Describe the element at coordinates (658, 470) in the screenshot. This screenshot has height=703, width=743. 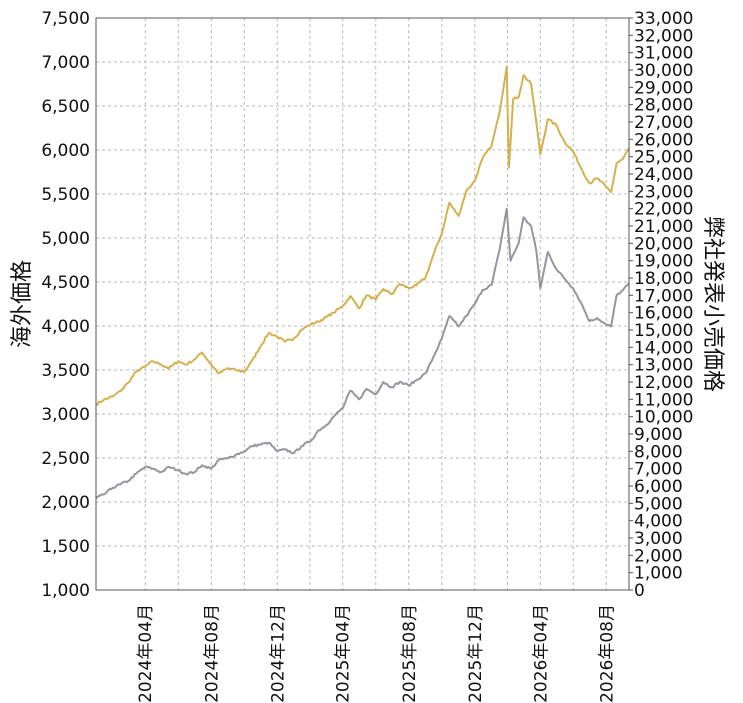
I see `y-right-tick-label: 7,000` at that location.